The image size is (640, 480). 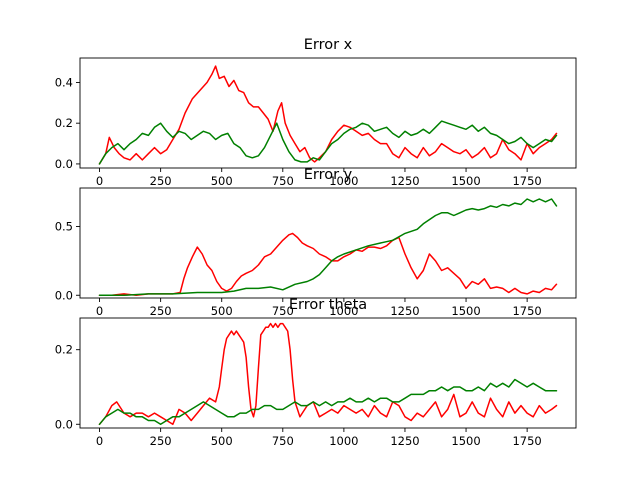 What do you see at coordinates (328, 305) in the screenshot?
I see `subplot-title: Error theta` at bounding box center [328, 305].